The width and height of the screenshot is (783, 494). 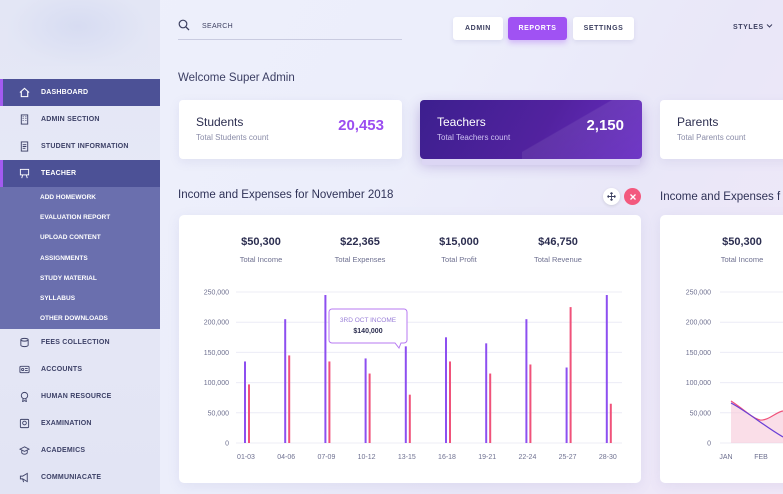 What do you see at coordinates (290, 129) in the screenshot?
I see `students-card: Students Total Students count 20,453` at bounding box center [290, 129].